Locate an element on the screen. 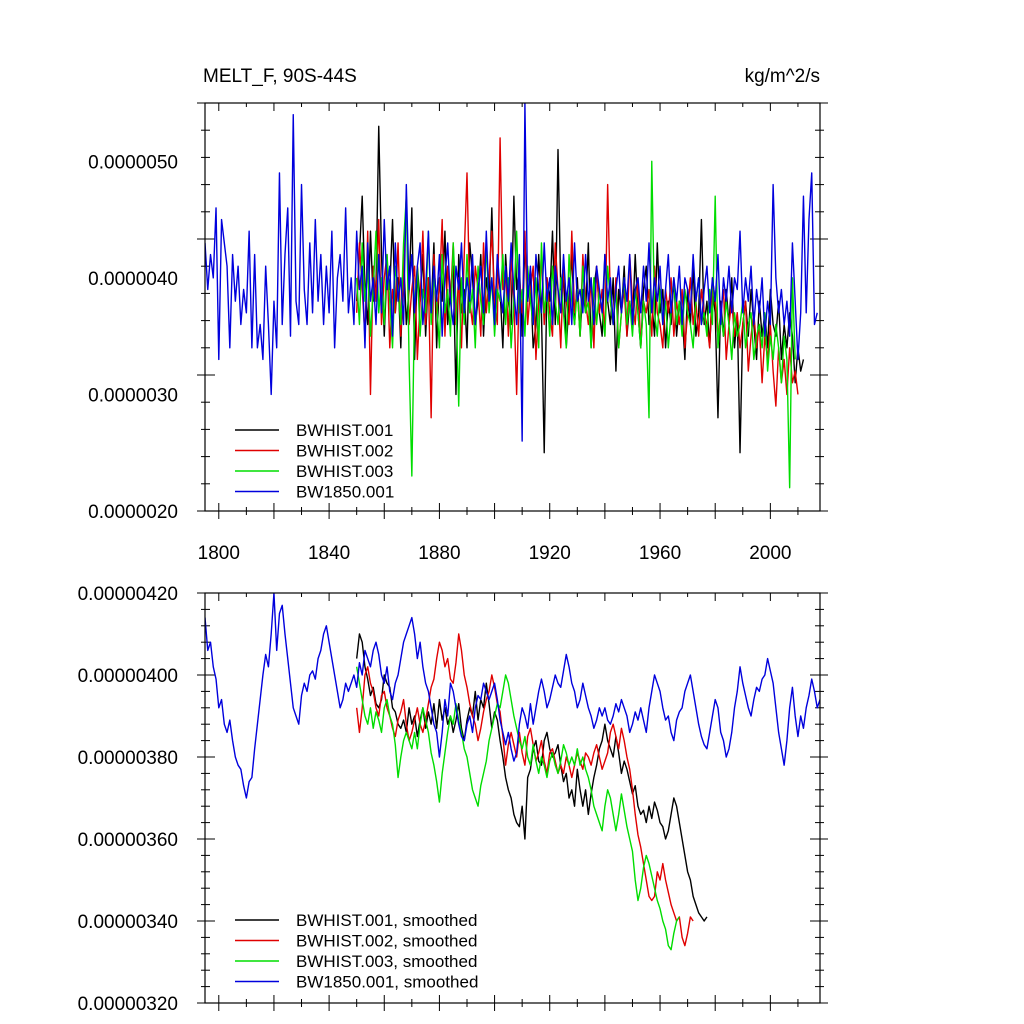 The width and height of the screenshot is (1024, 1024). y-tick-label: 0.00000380 is located at coordinates (128, 758).